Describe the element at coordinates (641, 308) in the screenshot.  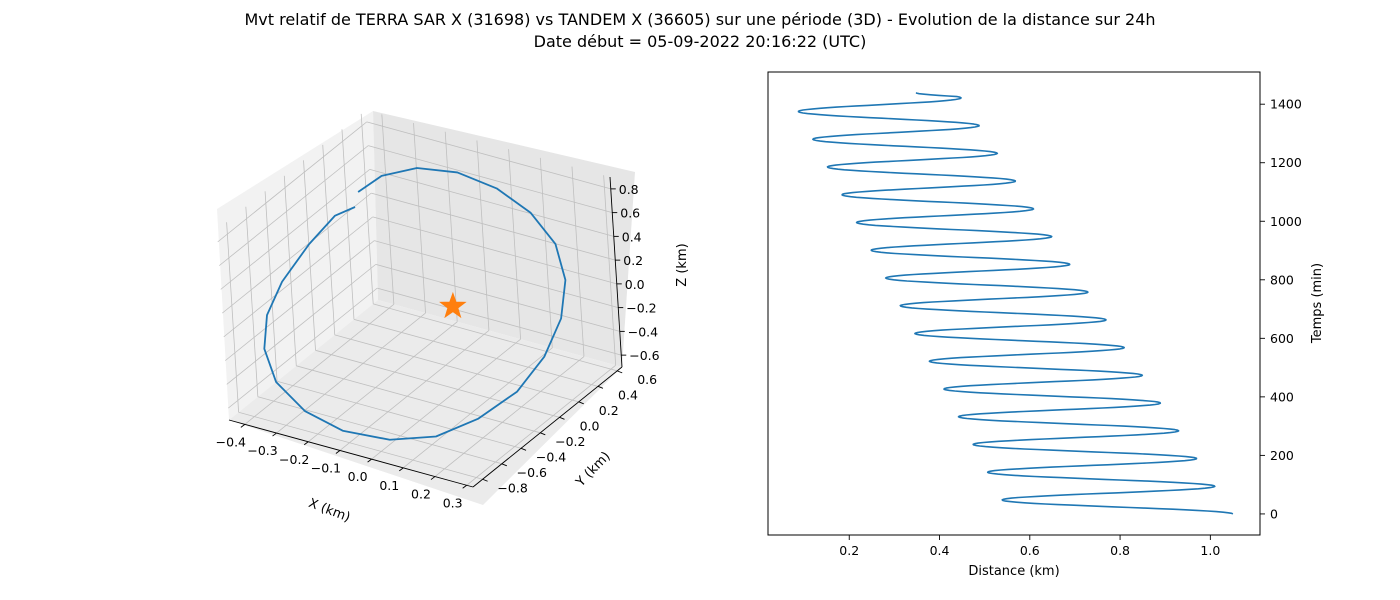
I see `z-tick-label: −0.2` at that location.